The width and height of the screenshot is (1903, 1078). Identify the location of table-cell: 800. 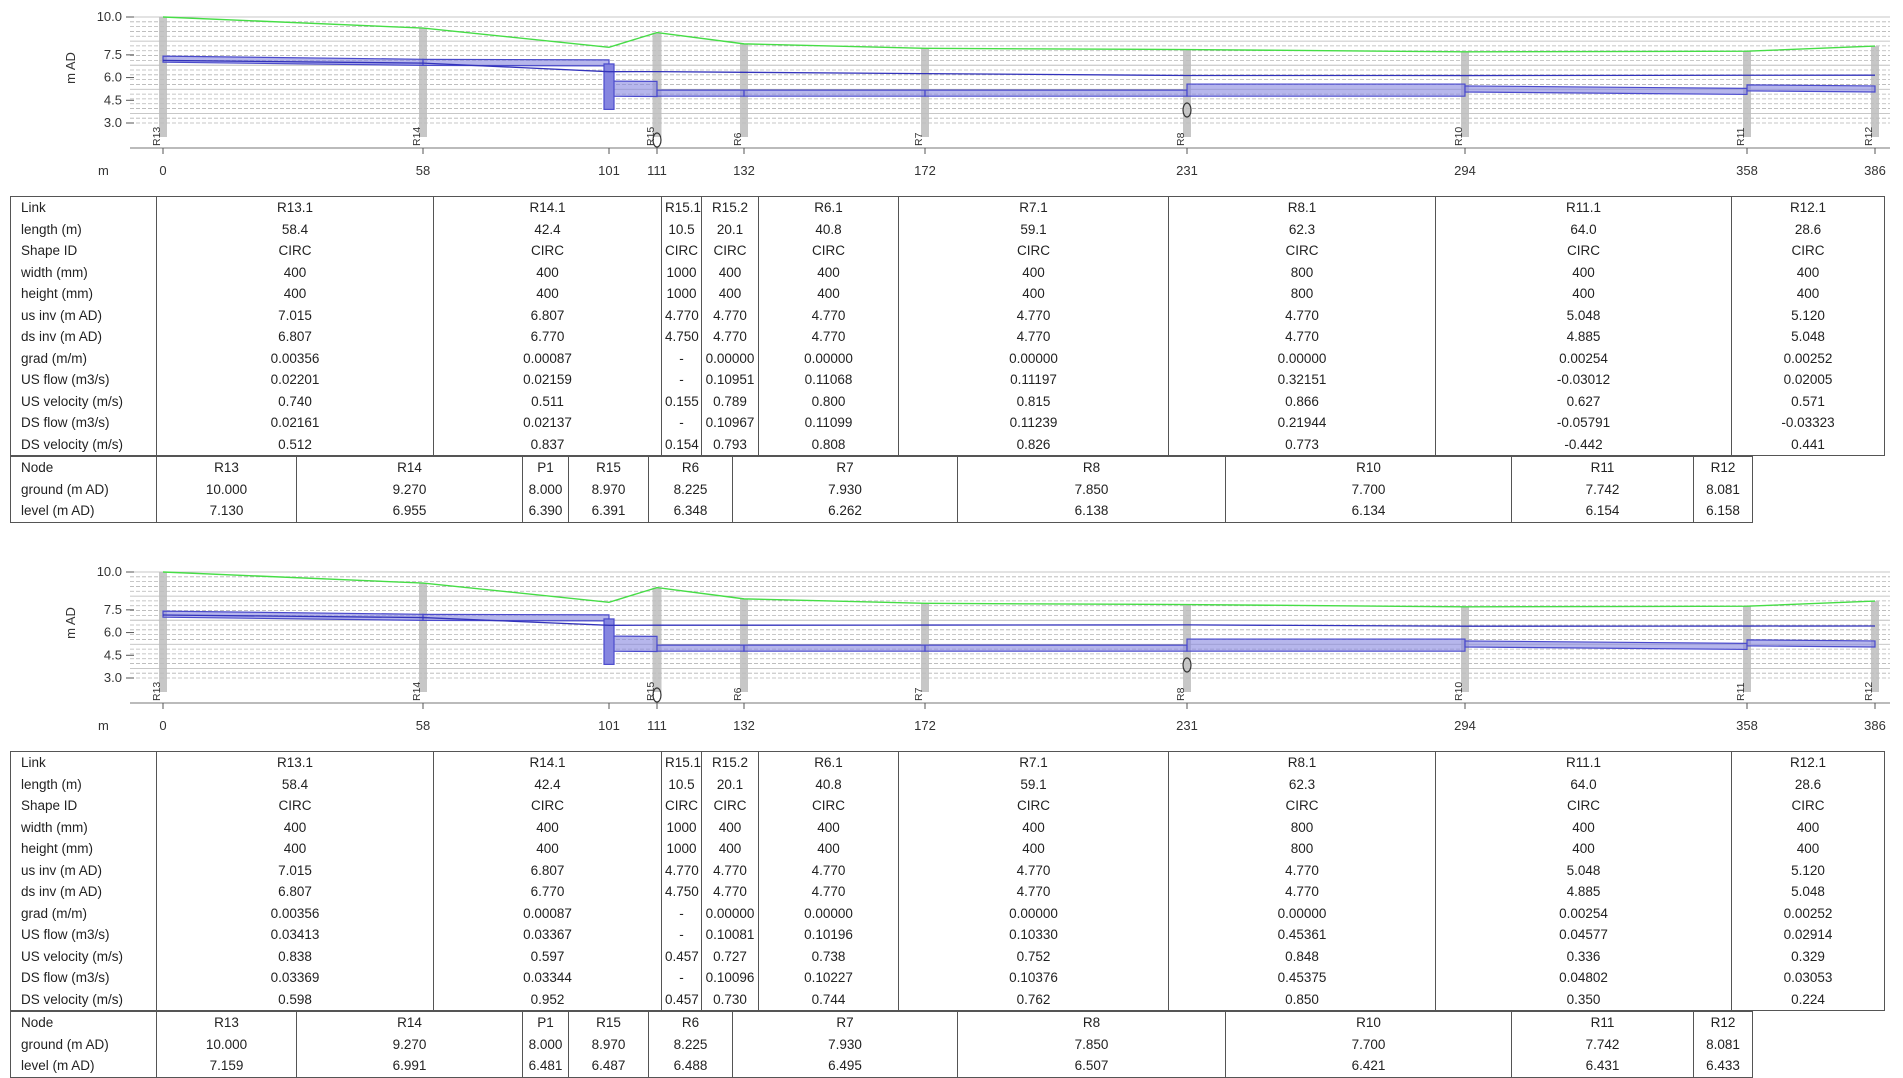
(1302, 294).